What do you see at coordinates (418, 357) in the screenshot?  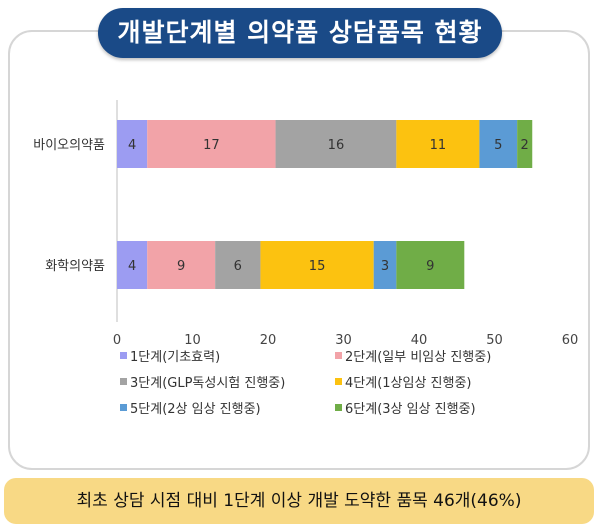 I see `legend-label: 2단계(일부 비임상 진행중)` at bounding box center [418, 357].